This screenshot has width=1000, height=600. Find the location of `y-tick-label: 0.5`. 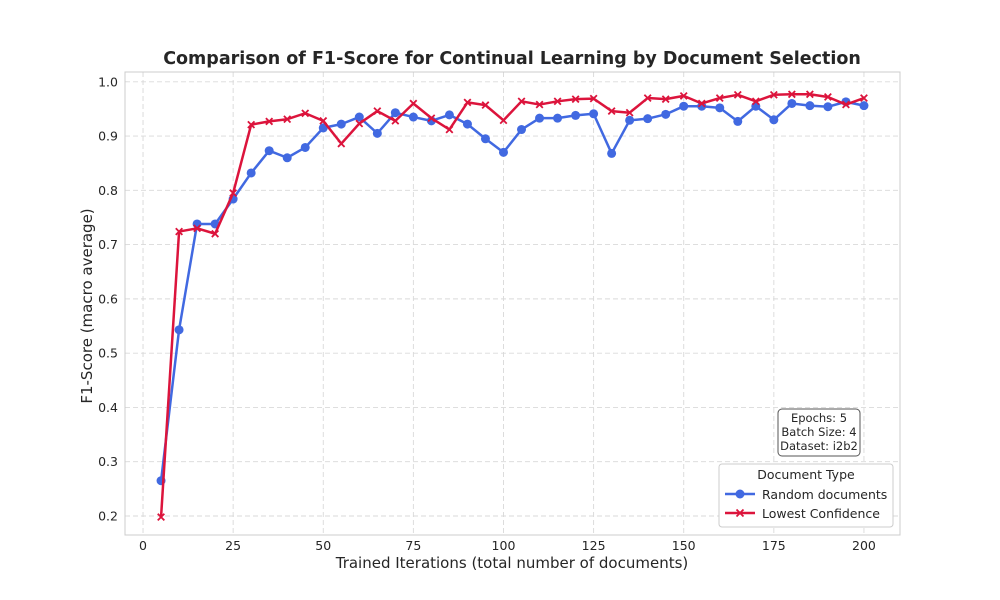

y-tick-label: 0.5 is located at coordinates (108, 353).